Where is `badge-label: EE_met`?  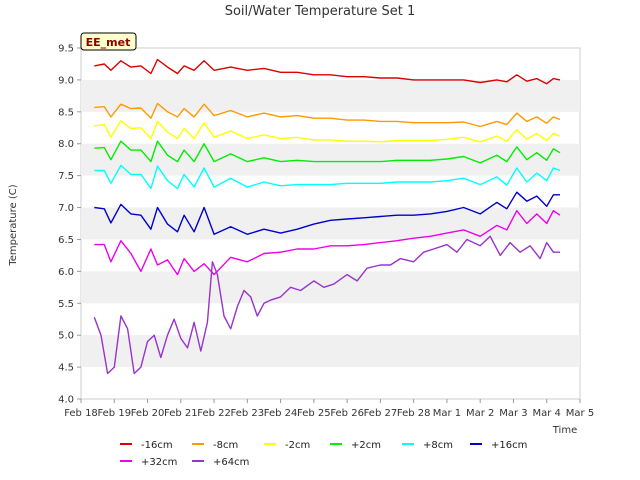 badge-label: EE_met is located at coordinates (108, 42).